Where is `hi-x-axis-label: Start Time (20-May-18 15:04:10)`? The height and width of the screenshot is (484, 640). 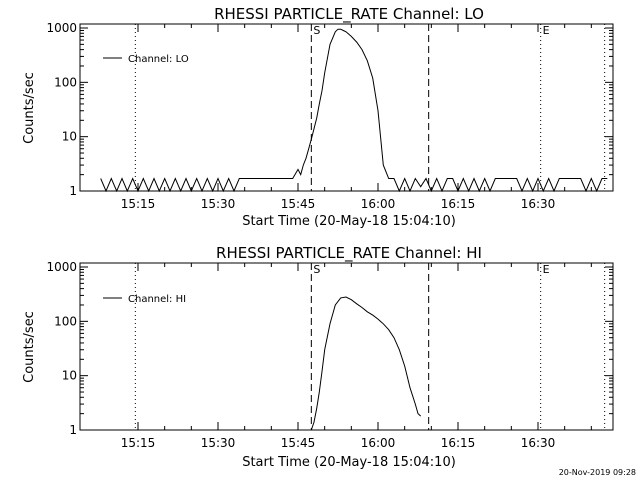 hi-x-axis-label: Start Time (20-May-18 15:04:10) is located at coordinates (349, 462).